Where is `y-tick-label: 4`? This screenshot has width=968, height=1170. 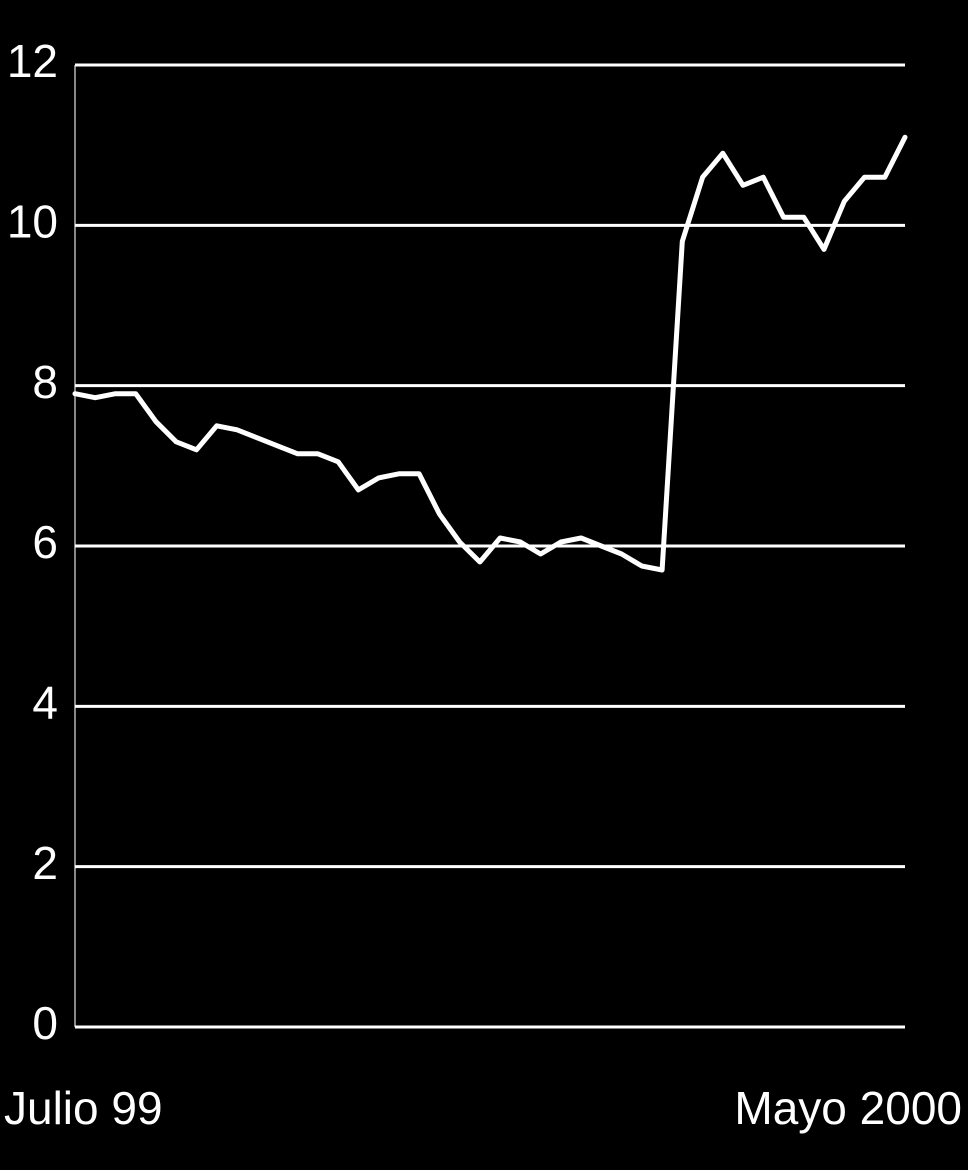 y-tick-label: 4 is located at coordinates (45, 702).